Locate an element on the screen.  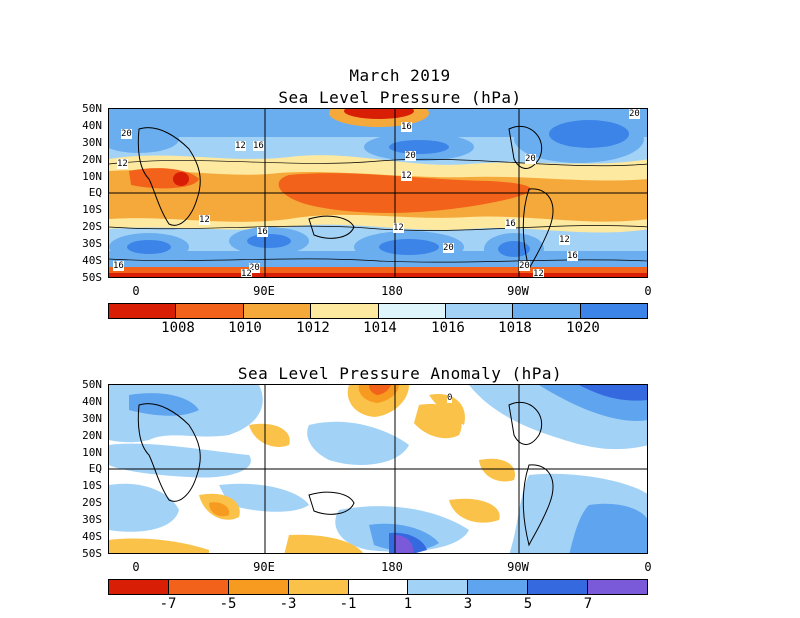
colorbar-label: 1020 is located at coordinates (583, 328).